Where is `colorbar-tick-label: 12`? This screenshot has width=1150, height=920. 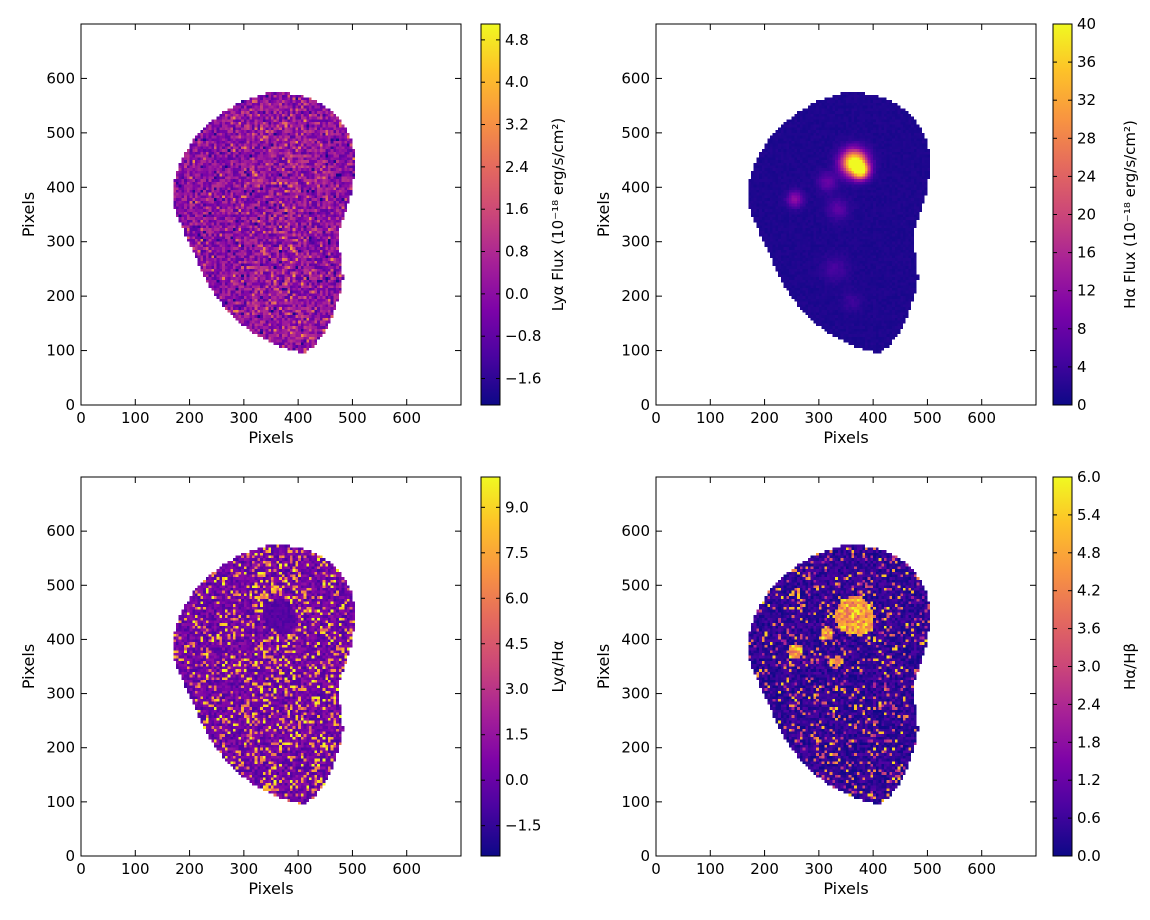 colorbar-tick-label: 12 is located at coordinates (1086, 291).